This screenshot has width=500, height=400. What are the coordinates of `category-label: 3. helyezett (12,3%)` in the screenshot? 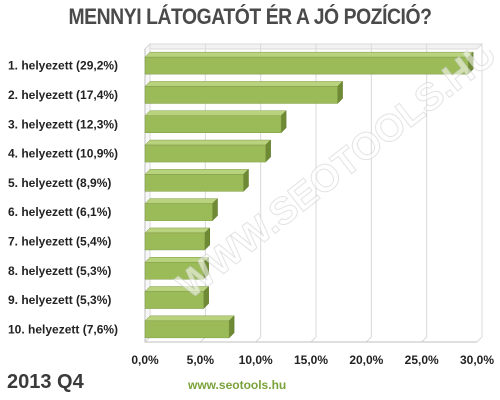 It's located at (63, 124).